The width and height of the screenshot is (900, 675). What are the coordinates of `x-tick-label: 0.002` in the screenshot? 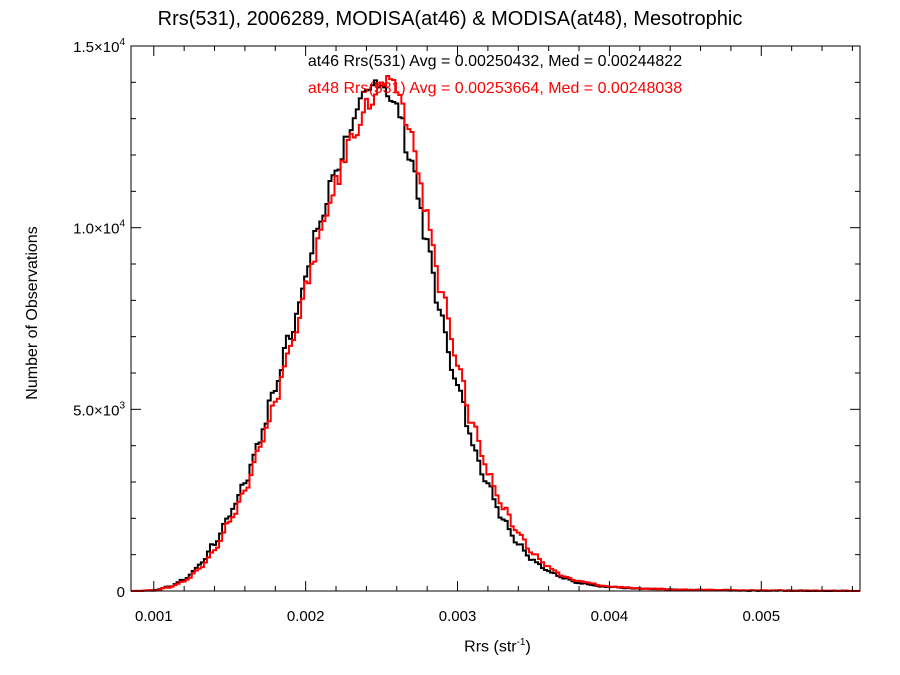 It's located at (306, 616).